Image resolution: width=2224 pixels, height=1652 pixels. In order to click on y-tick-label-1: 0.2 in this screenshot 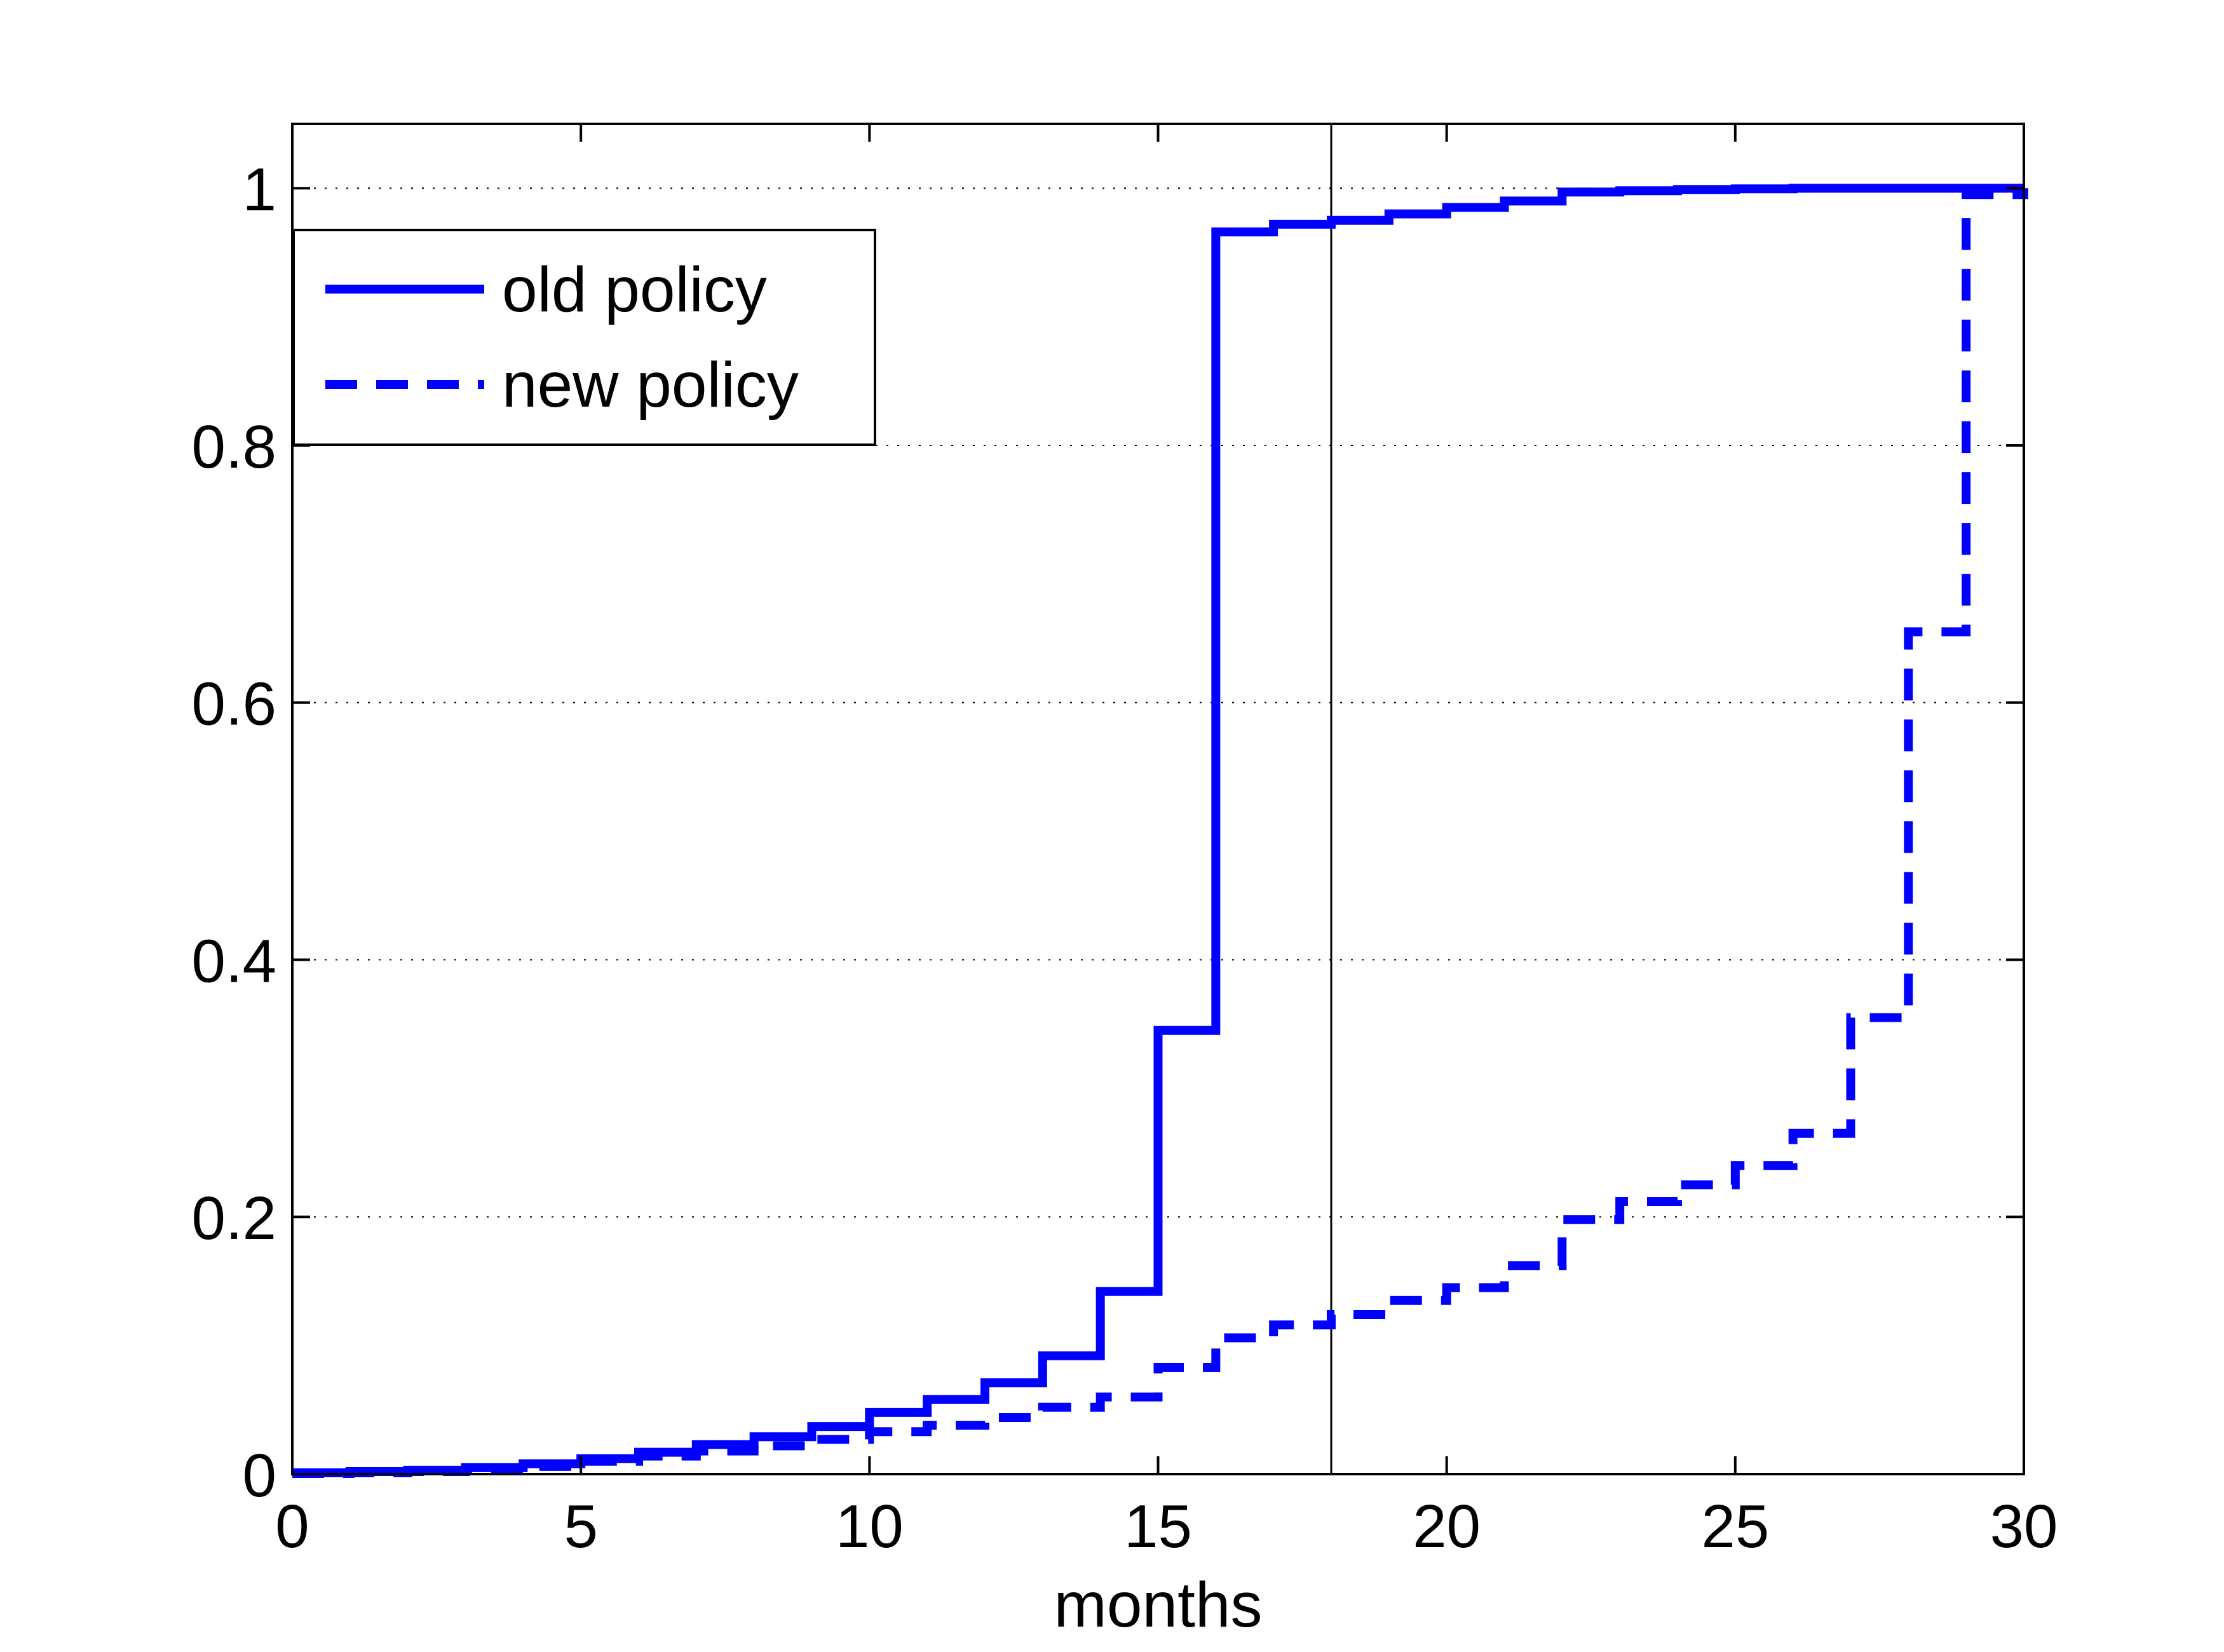, I will do `click(234, 1218)`.